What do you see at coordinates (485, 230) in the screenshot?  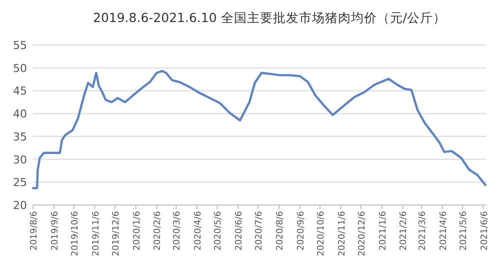 I see `x-tick-label: 2021/6/6` at bounding box center [485, 230].